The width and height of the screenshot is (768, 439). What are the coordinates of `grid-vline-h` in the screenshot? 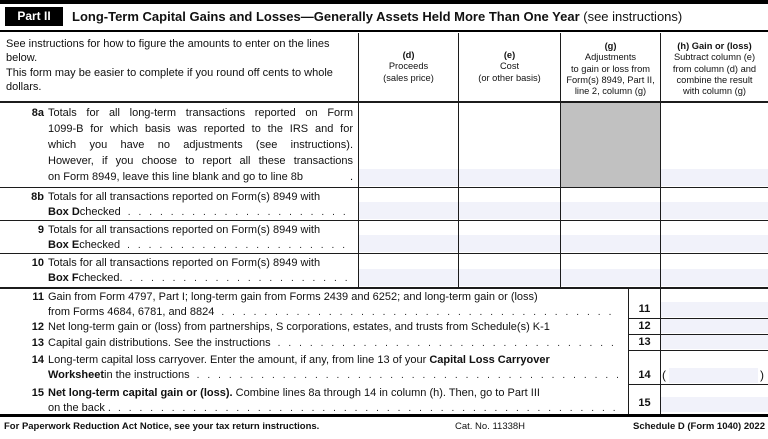 It's located at (660, 160).